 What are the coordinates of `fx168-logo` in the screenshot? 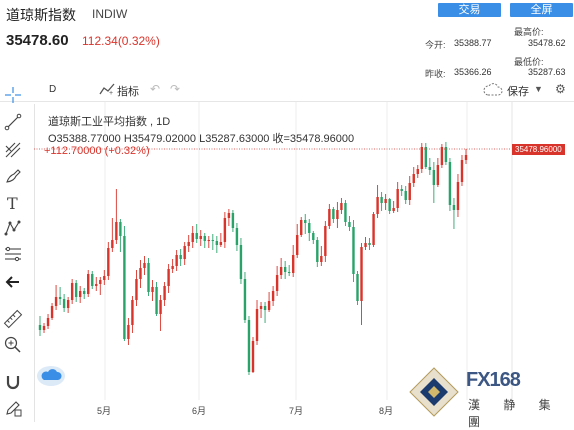 It's located at (434, 394).